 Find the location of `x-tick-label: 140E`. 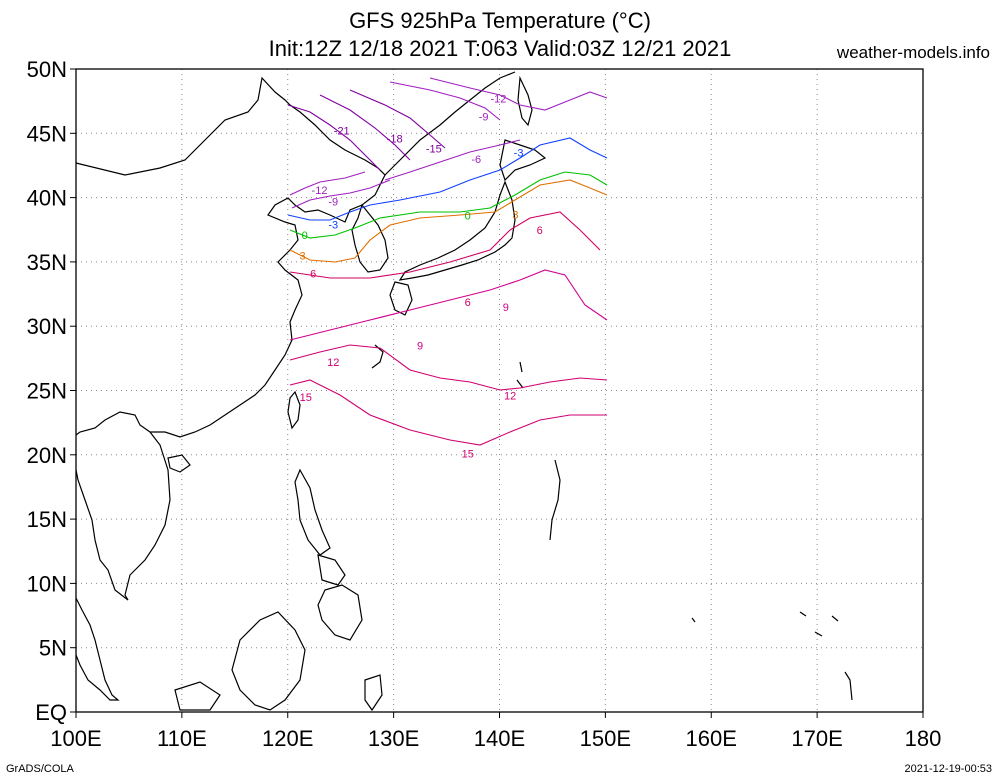

x-tick-label: 140E is located at coordinates (499, 738).